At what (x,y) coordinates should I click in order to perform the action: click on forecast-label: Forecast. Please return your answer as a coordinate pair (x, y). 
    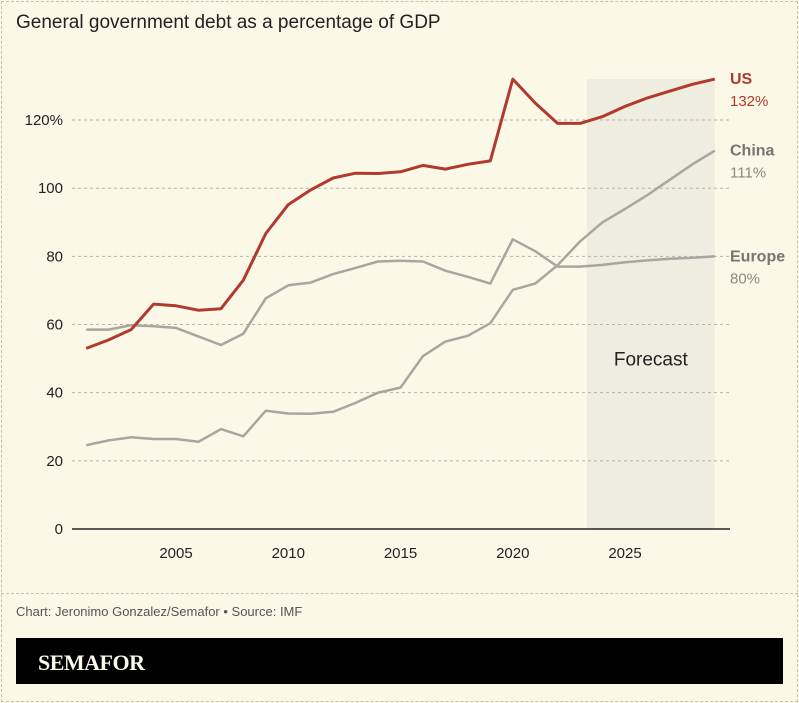
    Looking at the image, I should click on (651, 359).